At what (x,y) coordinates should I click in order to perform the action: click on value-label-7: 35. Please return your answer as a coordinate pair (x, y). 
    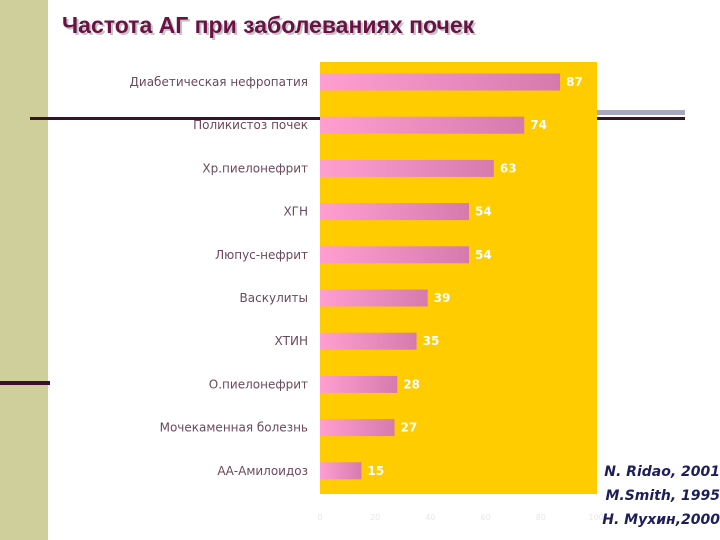
    Looking at the image, I should click on (431, 341).